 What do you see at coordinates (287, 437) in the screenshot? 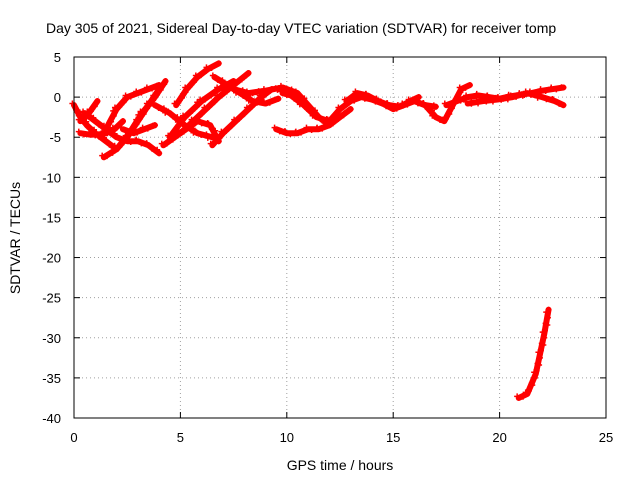
I see `x-tick-label: 10` at bounding box center [287, 437].